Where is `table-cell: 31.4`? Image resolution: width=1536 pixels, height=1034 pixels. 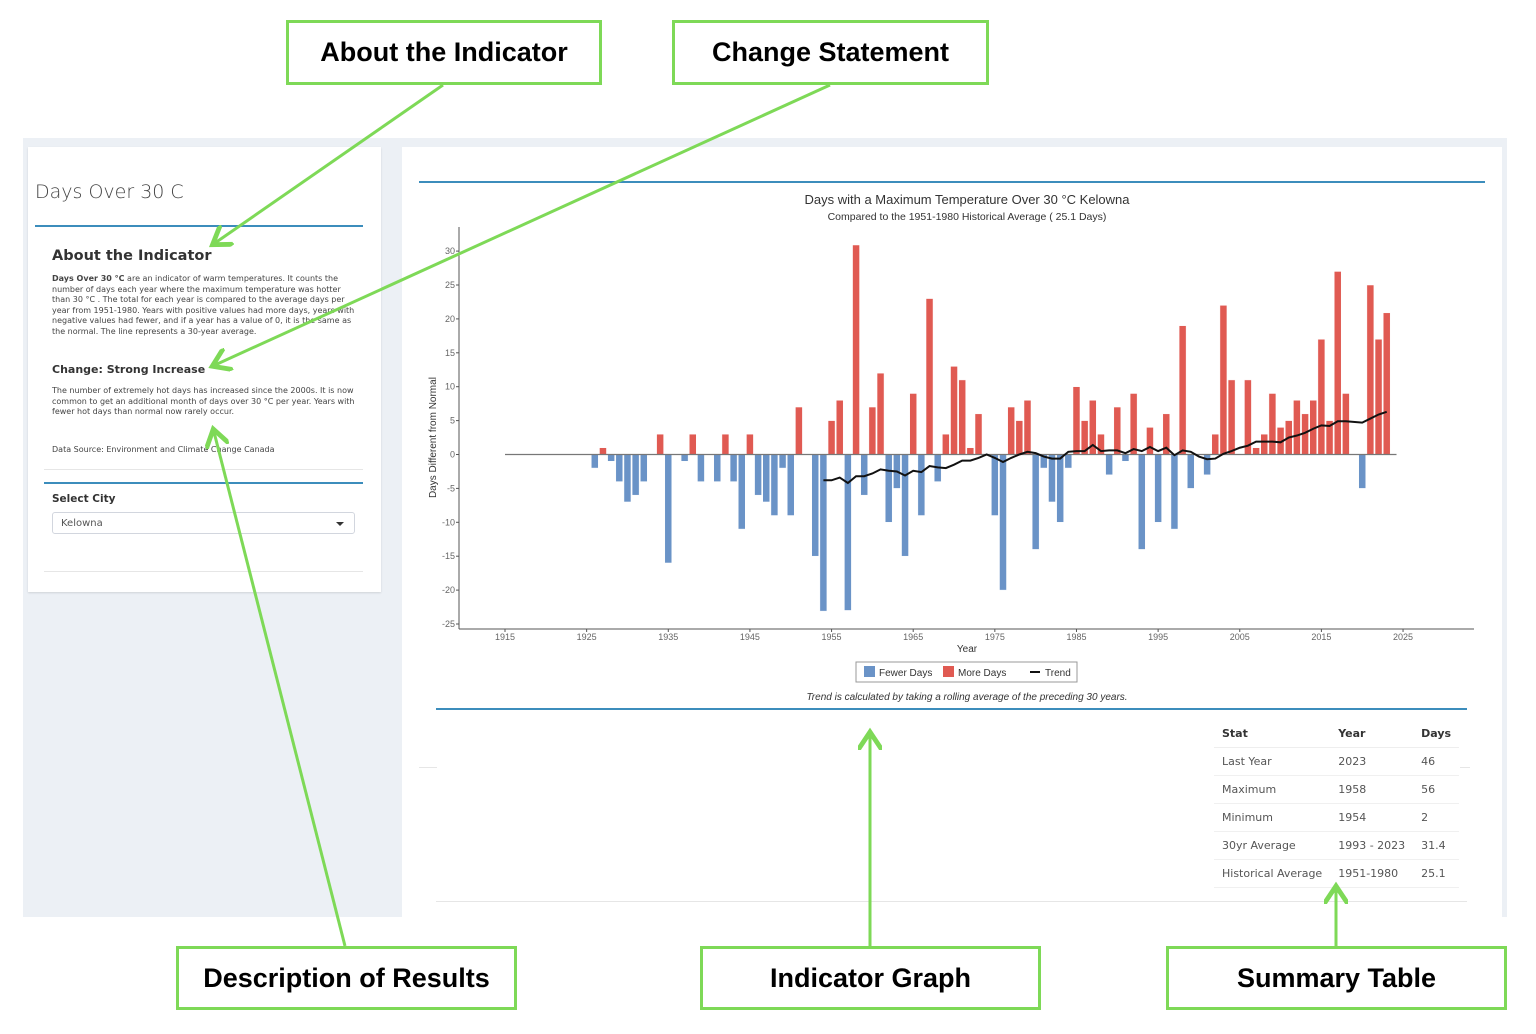
table-cell: 31.4 is located at coordinates (1436, 845).